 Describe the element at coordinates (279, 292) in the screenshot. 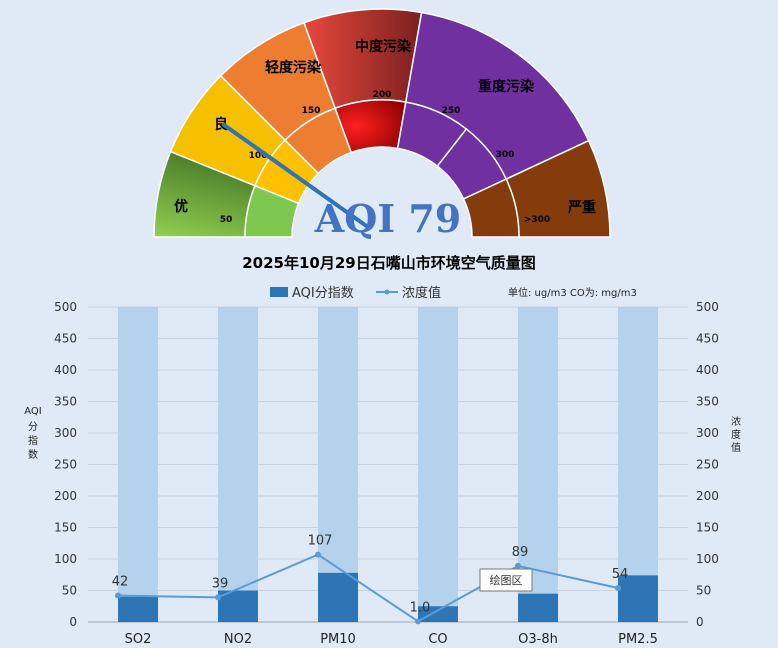

I see `legend-bar-swatch` at that location.